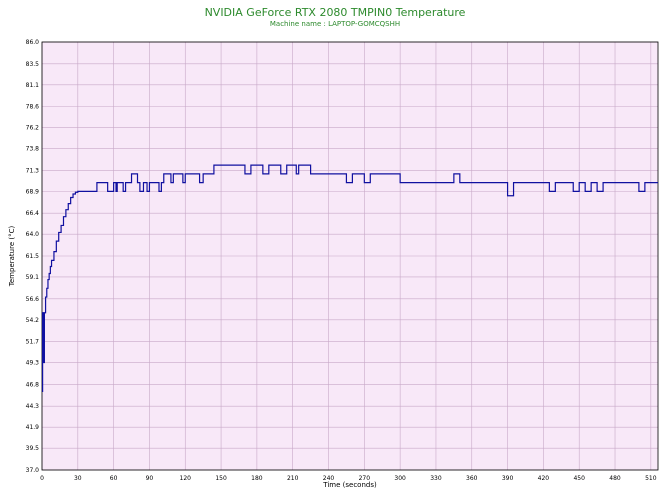 This screenshot has height=502, width=670. Describe the element at coordinates (33, 234) in the screenshot. I see `y-tick-label: 64.0` at that location.